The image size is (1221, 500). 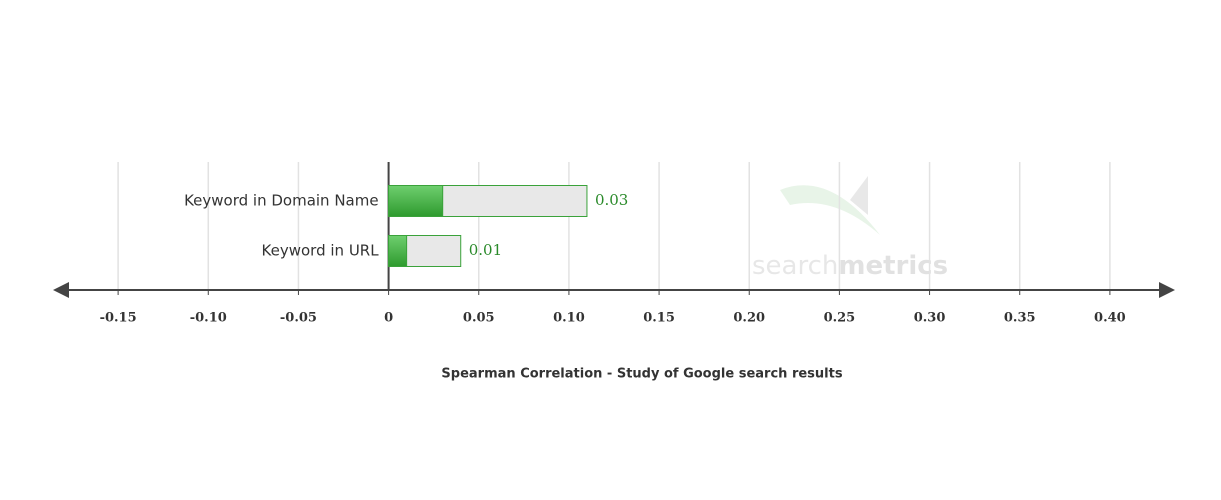 What do you see at coordinates (569, 318) in the screenshot?
I see `x-tick-label: 0.10` at bounding box center [569, 318].